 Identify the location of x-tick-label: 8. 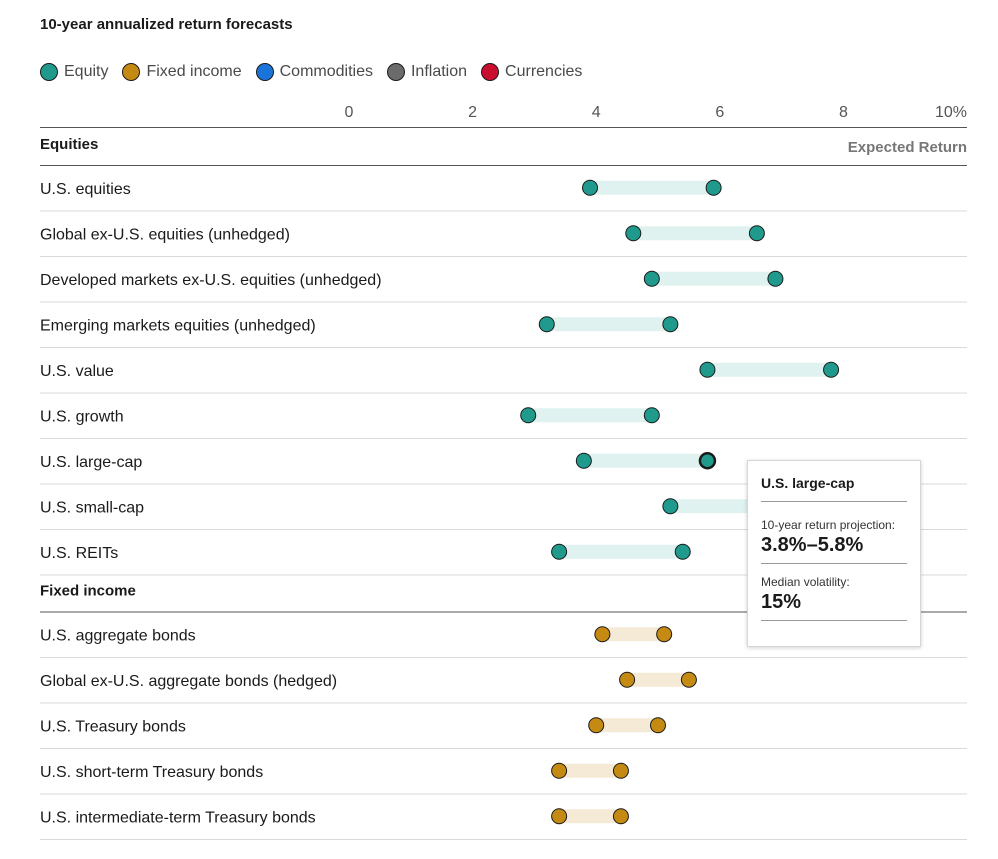
(843, 112).